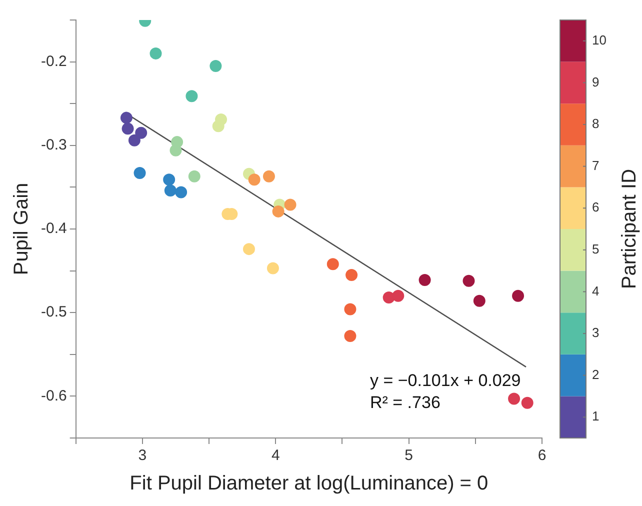  Describe the element at coordinates (596, 332) in the screenshot. I see `color-bar-label: 3` at that location.